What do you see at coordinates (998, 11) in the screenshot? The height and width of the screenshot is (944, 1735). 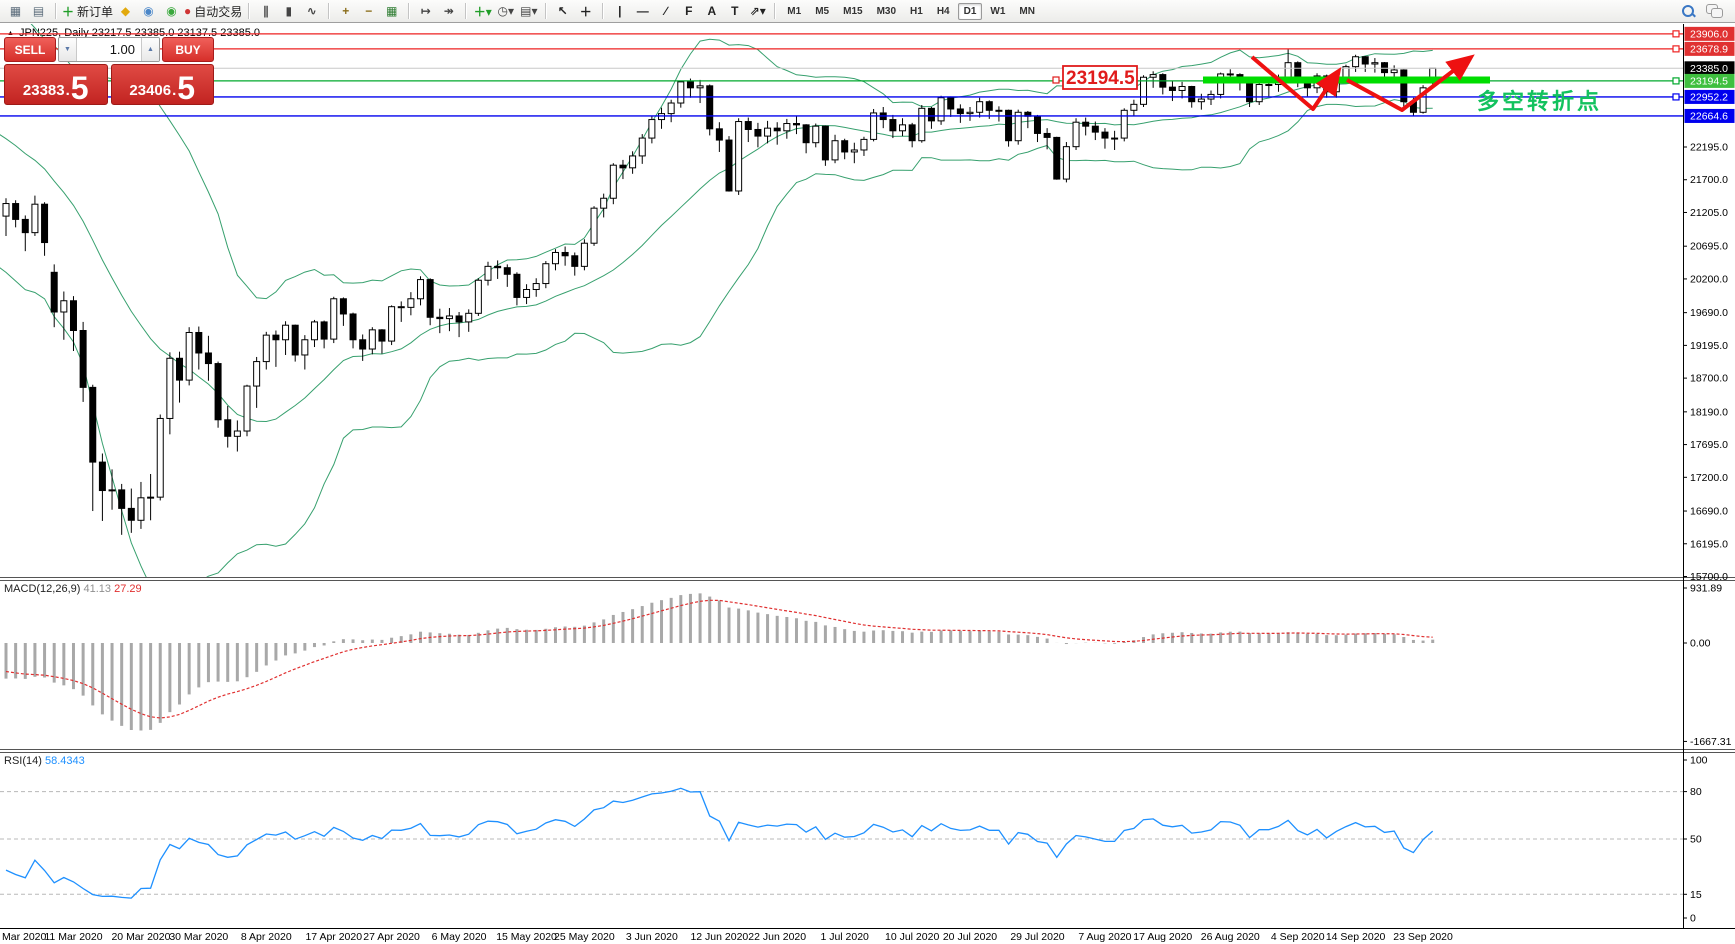 I see `timeframe-w1: W1` at bounding box center [998, 11].